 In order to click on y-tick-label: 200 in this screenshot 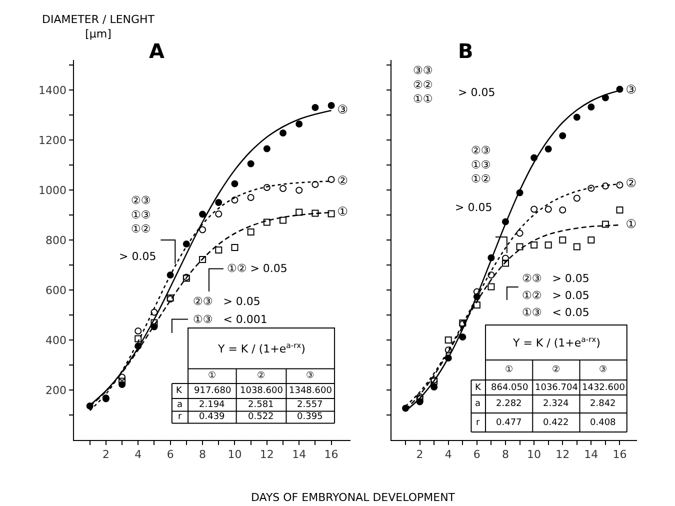, I will do `click(56, 390)`.